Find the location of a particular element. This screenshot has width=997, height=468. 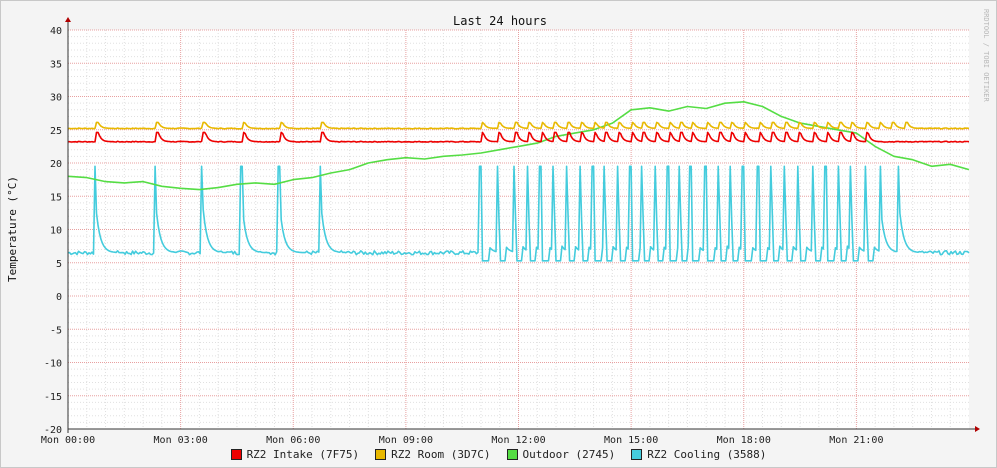

x-tick-label: Mon 15:00 is located at coordinates (631, 440).